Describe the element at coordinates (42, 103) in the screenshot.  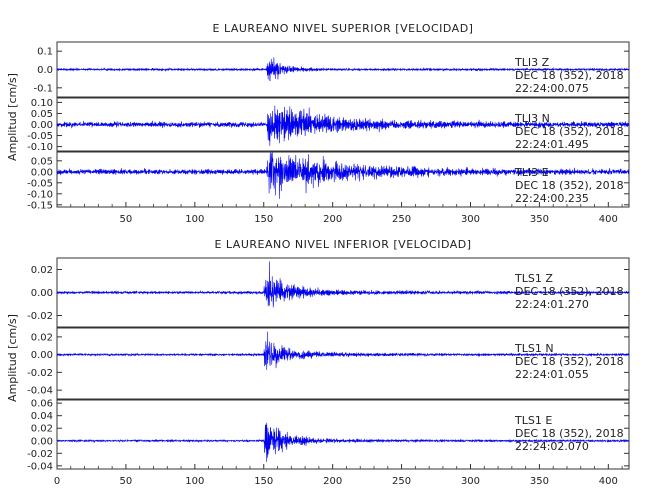
I see `y-tick-label: 0.10` at that location.